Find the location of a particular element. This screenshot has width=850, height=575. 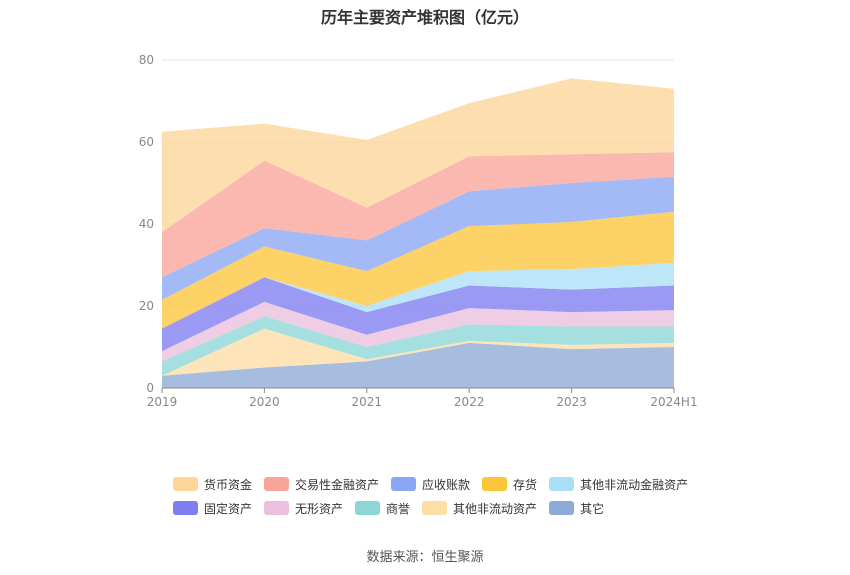

legend-label: 无形资产 is located at coordinates (319, 508).